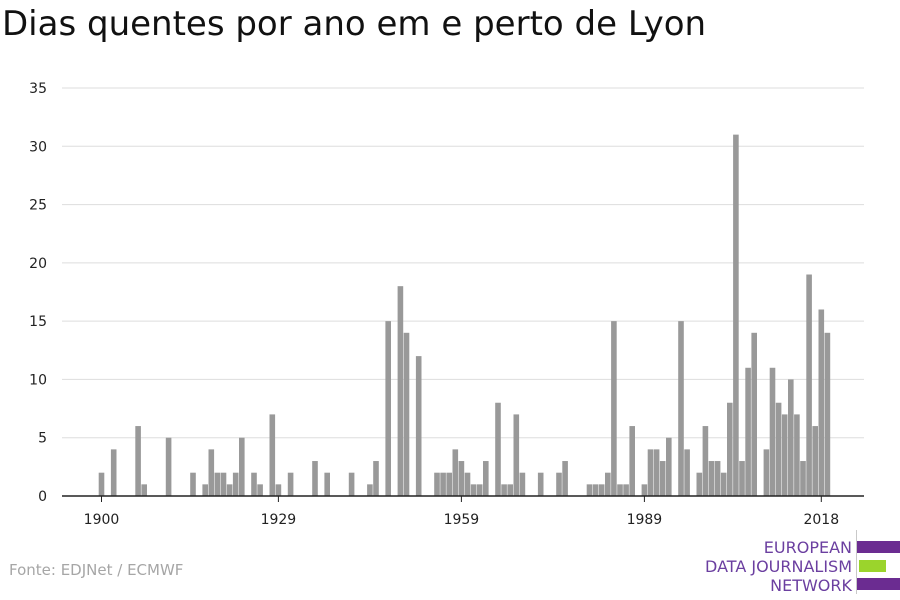  Describe the element at coordinates (223, 484) in the screenshot. I see `bar-1920` at that location.